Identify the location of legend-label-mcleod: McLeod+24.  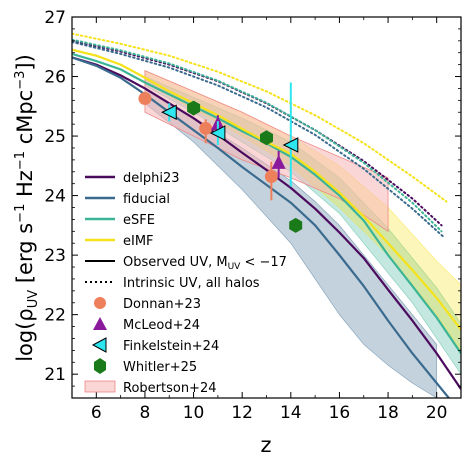
(161, 325).